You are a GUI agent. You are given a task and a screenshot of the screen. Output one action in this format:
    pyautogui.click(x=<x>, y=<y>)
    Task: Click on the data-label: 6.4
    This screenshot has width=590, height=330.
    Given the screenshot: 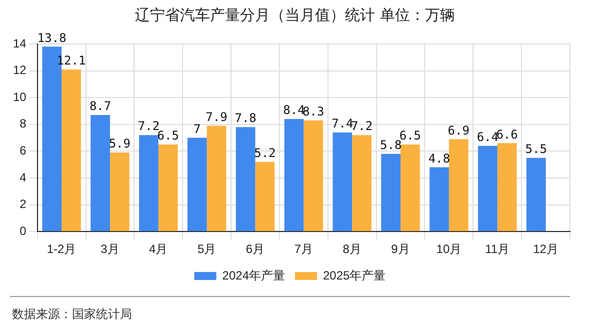 What is the action you would take?
    pyautogui.click(x=487, y=137)
    